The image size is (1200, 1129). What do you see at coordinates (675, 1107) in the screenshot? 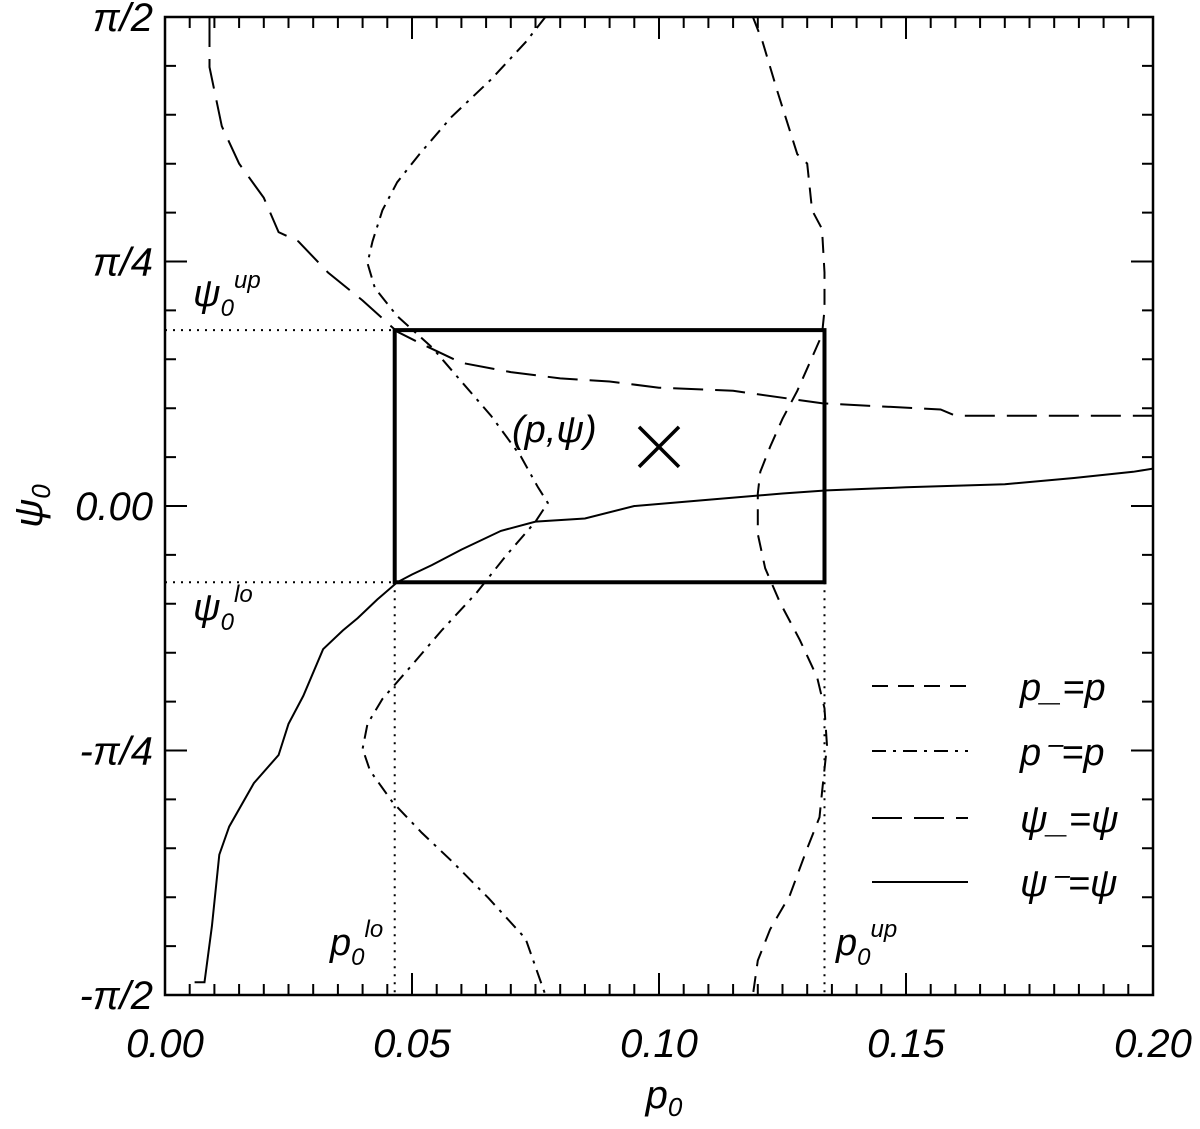
I see `x-axis-title-sub: 0` at bounding box center [675, 1107].